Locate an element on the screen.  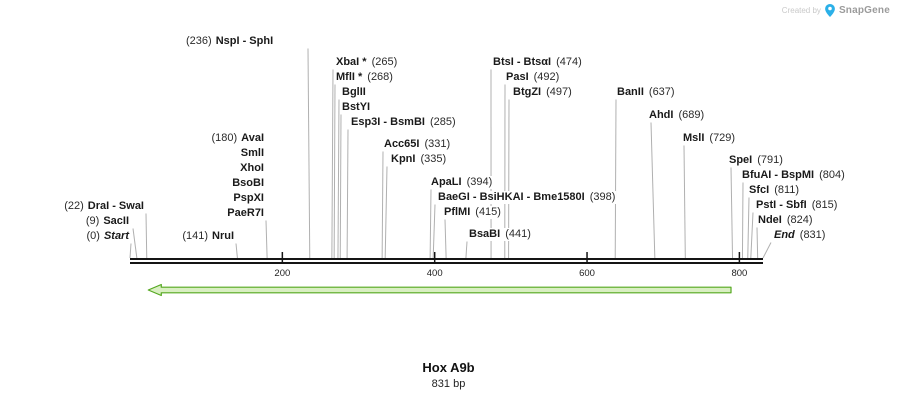
site-position: (637) is located at coordinates (661, 92).